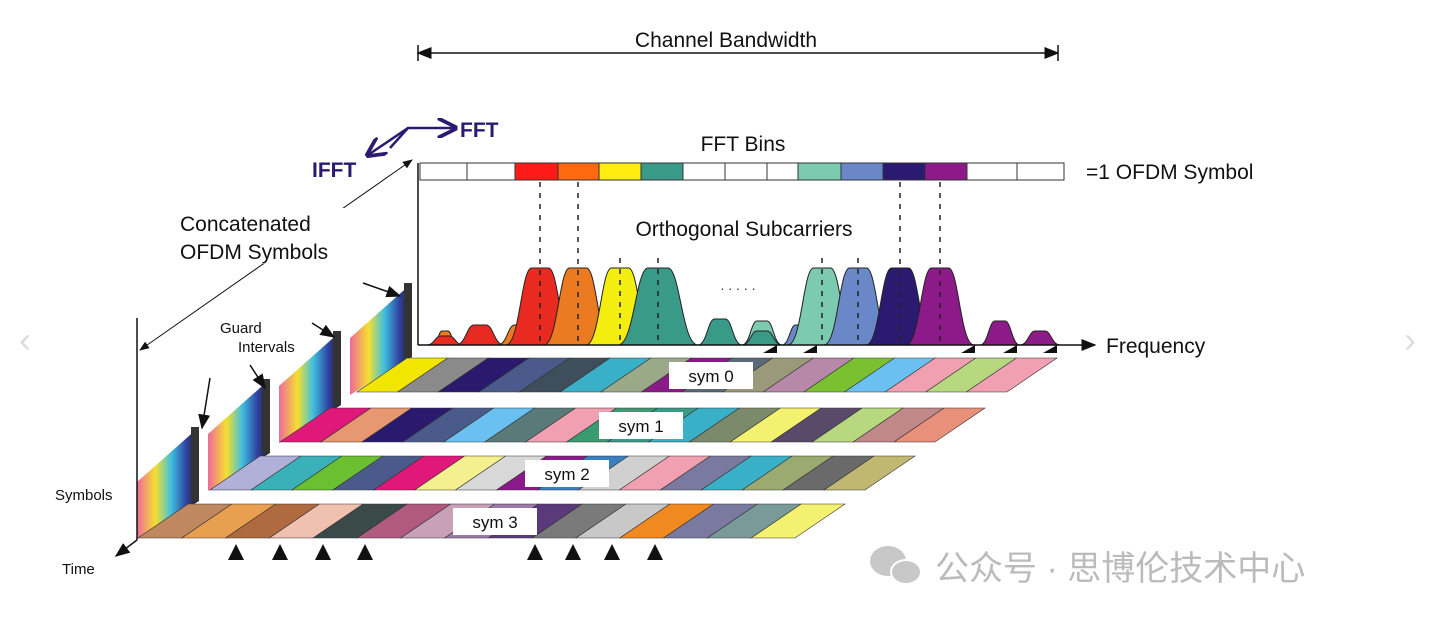 This screenshot has height=623, width=1431. Describe the element at coordinates (737, 285) in the screenshot. I see `ellipsis: . . . . .` at that location.